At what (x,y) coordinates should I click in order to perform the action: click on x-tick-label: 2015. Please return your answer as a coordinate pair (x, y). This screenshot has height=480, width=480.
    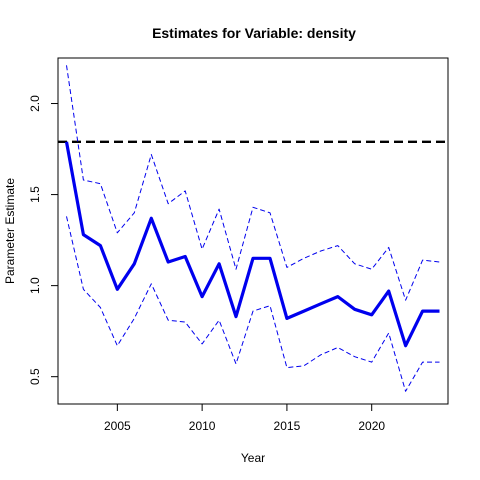
    Looking at the image, I should click on (287, 426).